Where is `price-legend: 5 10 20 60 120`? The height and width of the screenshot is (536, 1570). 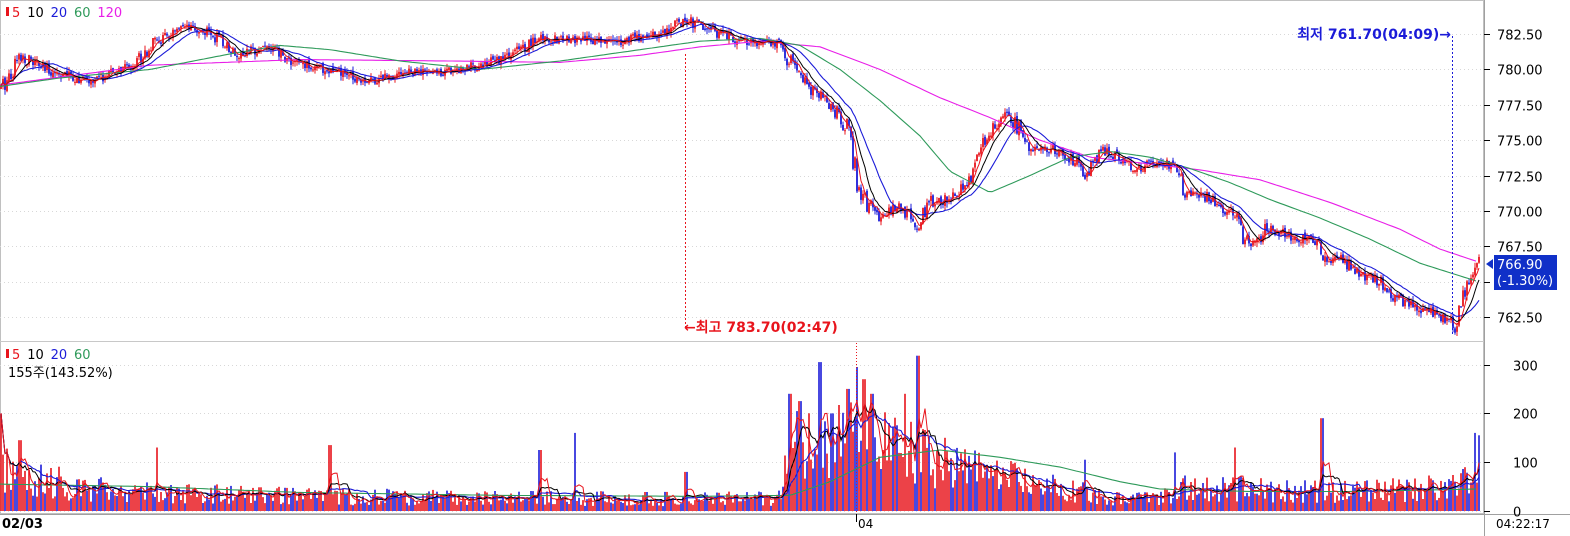
price-legend: 5 10 20 60 120 is located at coordinates (64, 13).